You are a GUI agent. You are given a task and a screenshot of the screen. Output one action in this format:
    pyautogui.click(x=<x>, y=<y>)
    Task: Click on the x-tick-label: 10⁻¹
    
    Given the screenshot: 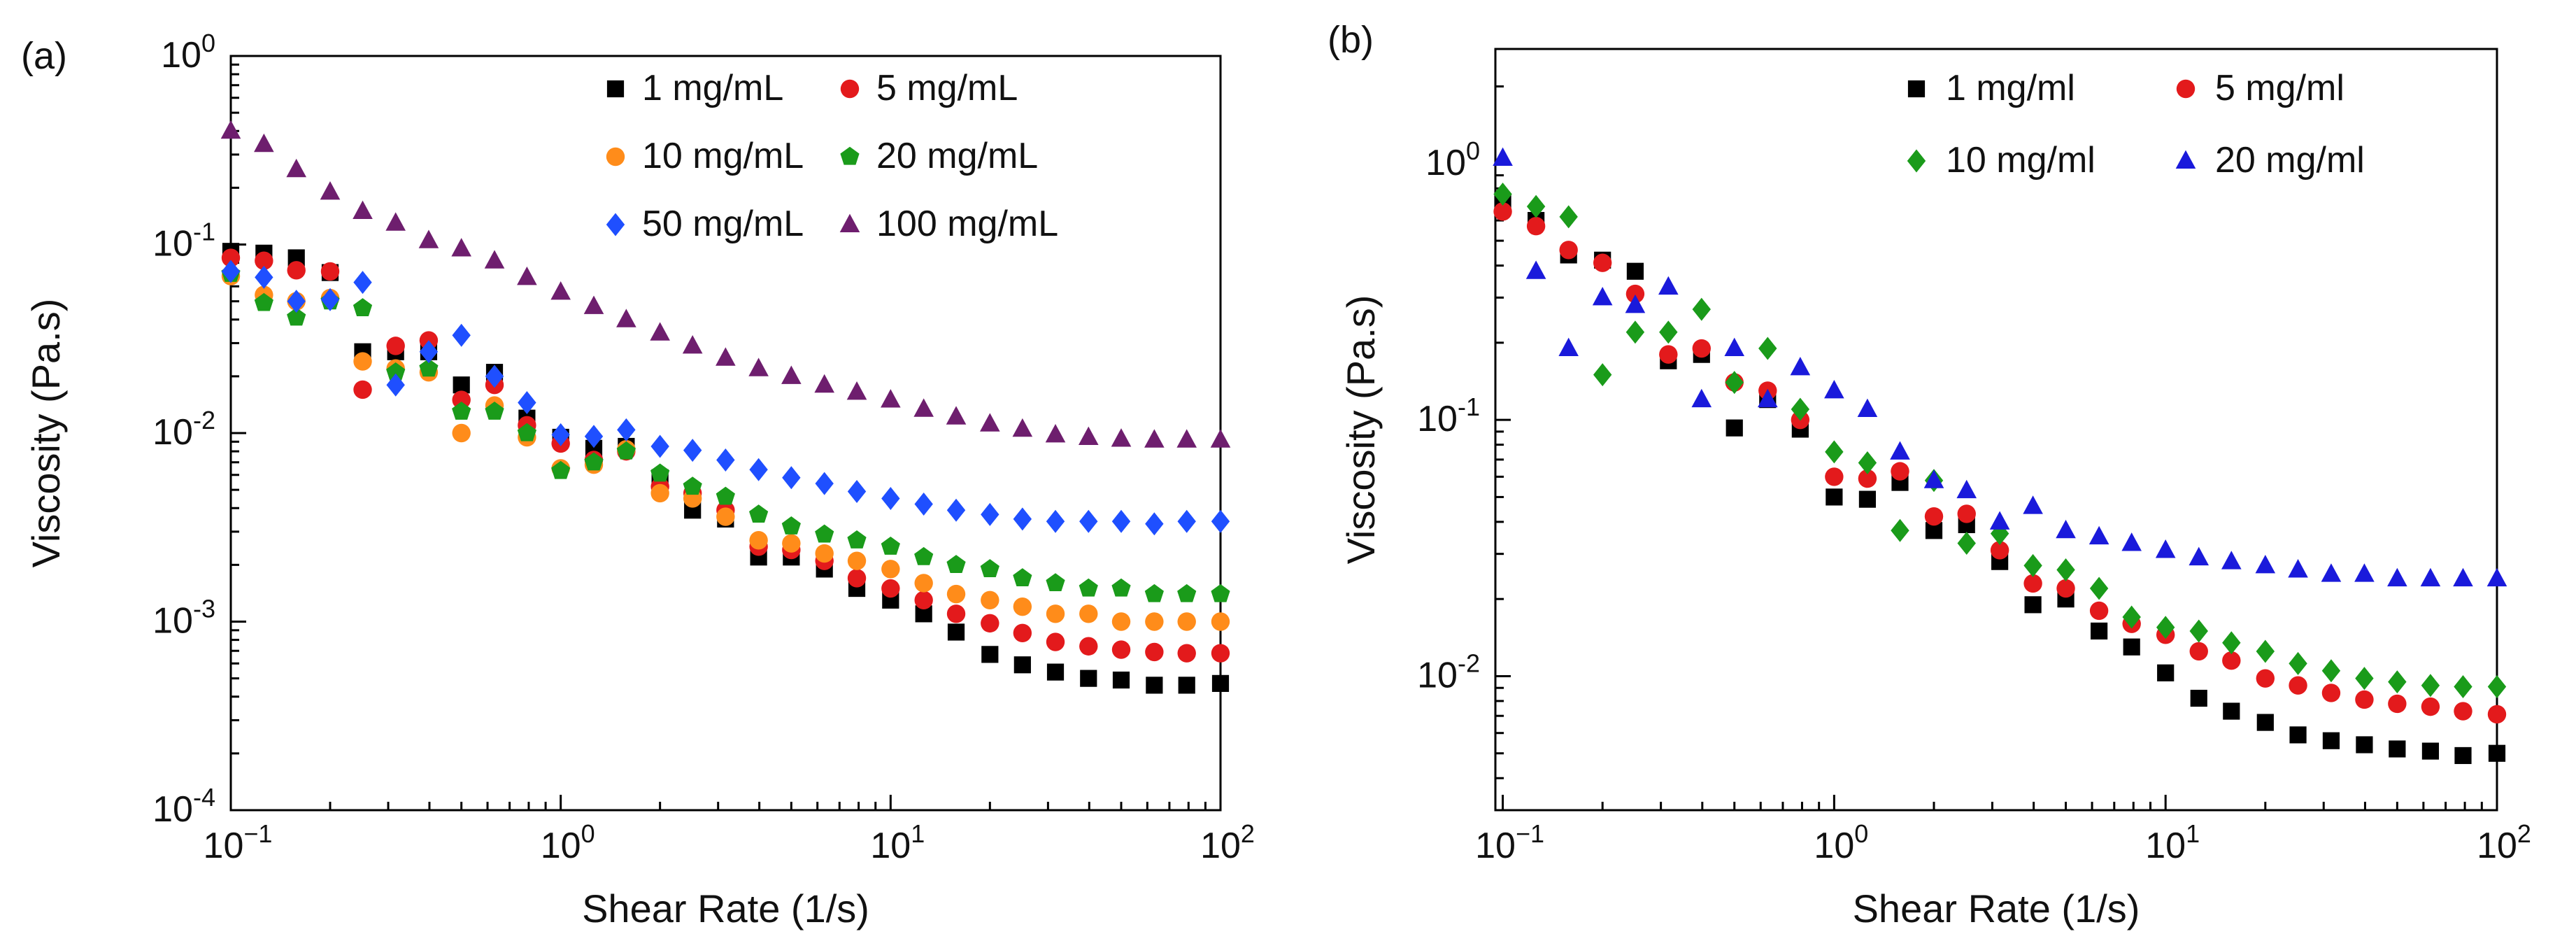 What is the action you would take?
    pyautogui.click(x=1509, y=842)
    